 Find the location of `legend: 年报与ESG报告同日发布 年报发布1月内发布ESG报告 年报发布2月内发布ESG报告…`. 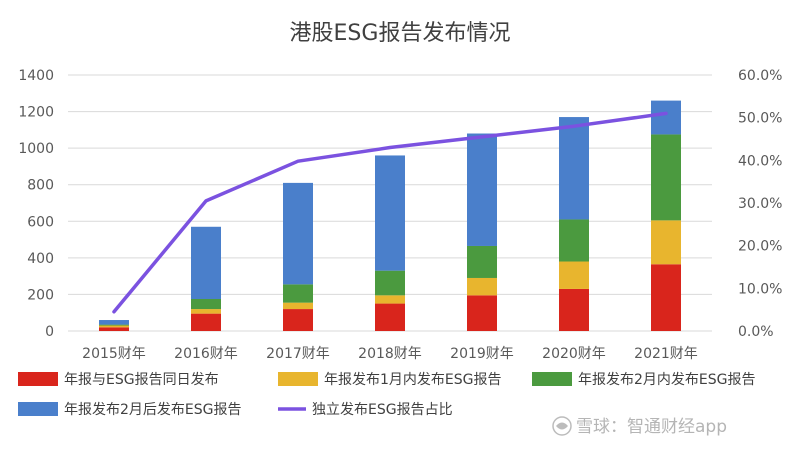

legend: 年报与ESG报告同日发布 年报发布1月内发布ESG报告 年报发布2月内发布ESG报告… is located at coordinates (387, 395).